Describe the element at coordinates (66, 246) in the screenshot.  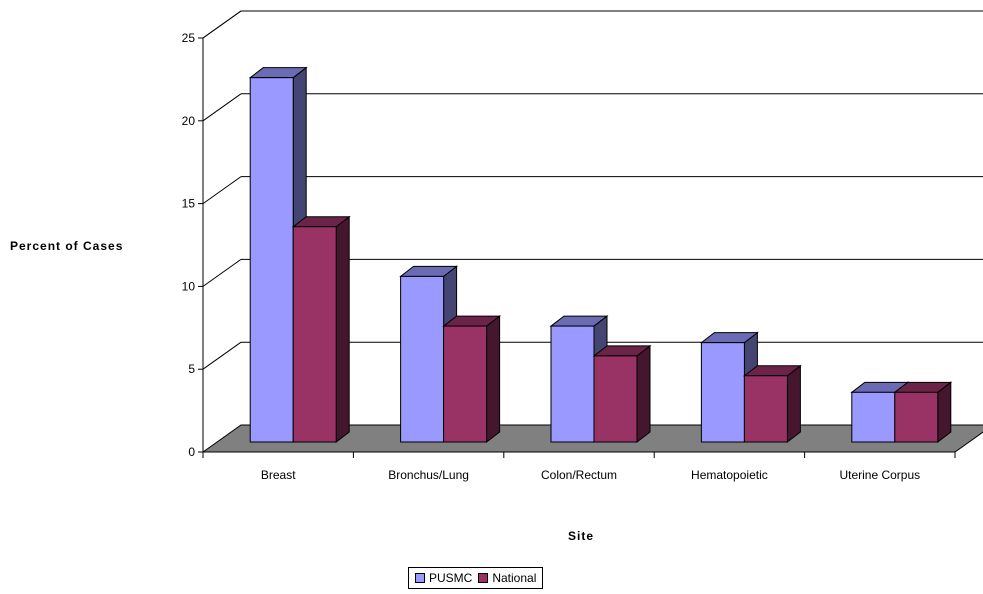
I see `y-axis-title: Percent of Cases` at that location.